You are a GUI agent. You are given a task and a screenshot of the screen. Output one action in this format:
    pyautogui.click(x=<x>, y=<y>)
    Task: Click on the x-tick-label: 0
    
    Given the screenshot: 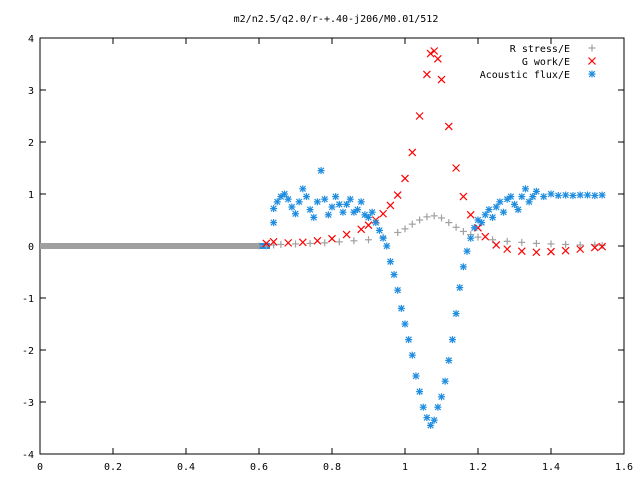 What is the action you would take?
    pyautogui.click(x=40, y=467)
    